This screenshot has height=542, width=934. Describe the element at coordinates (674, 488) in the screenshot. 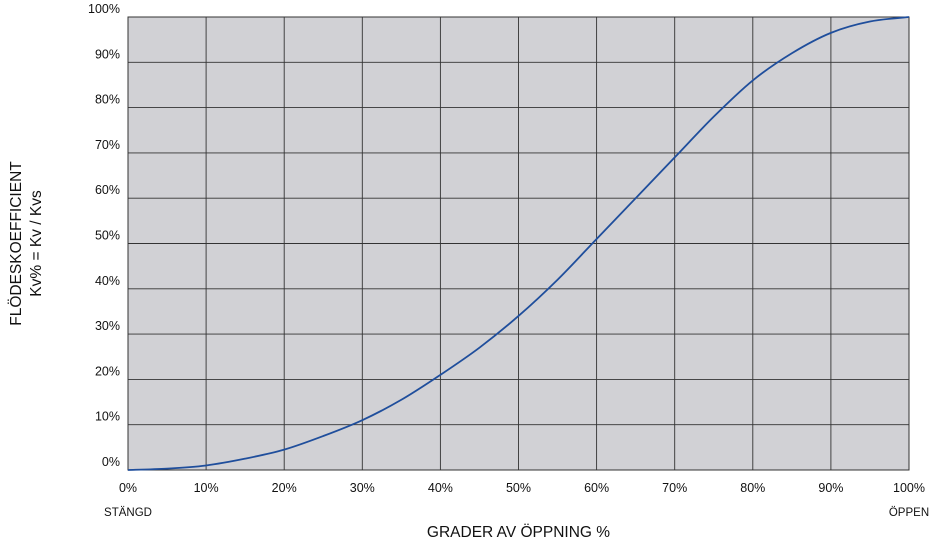

I see `x-tick-label: 70%` at that location.